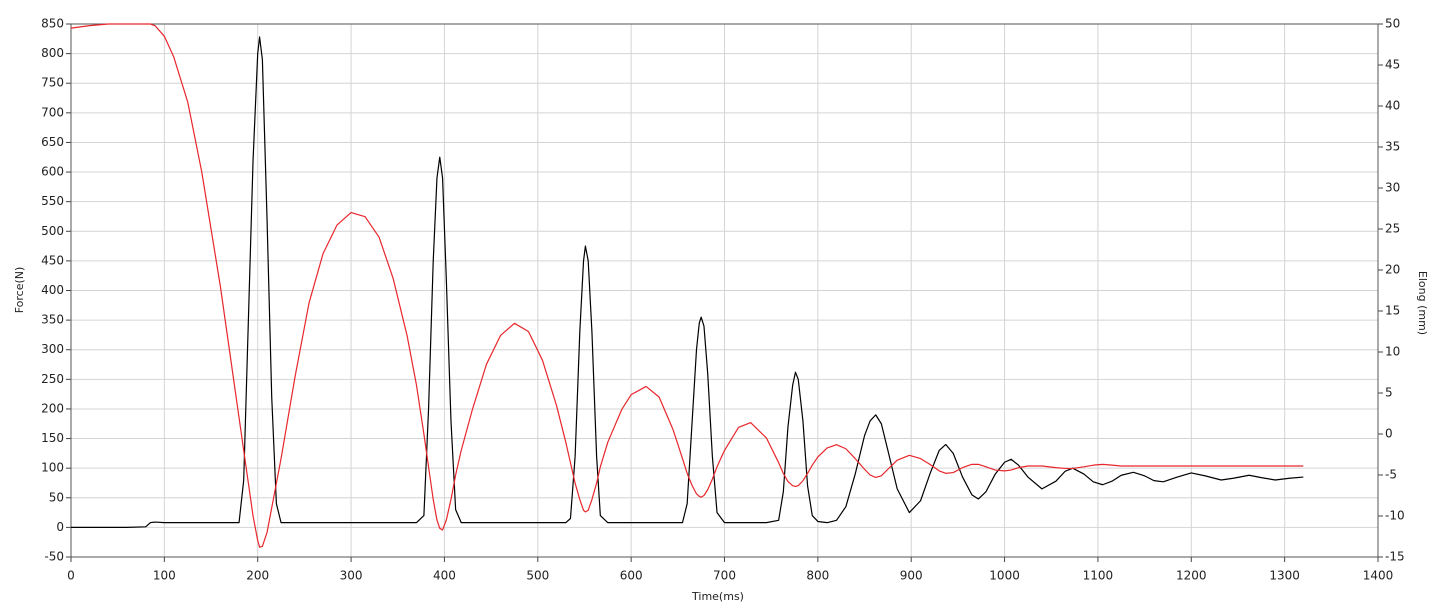  What do you see at coordinates (52, 438) in the screenshot?
I see `y-tick-label: 150` at bounding box center [52, 438].